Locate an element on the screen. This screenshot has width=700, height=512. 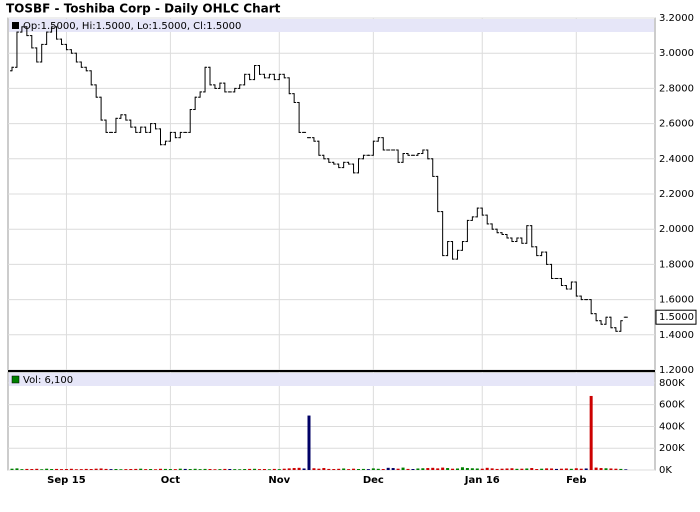
y-tick-label: 3.0000 is located at coordinates (676, 53).